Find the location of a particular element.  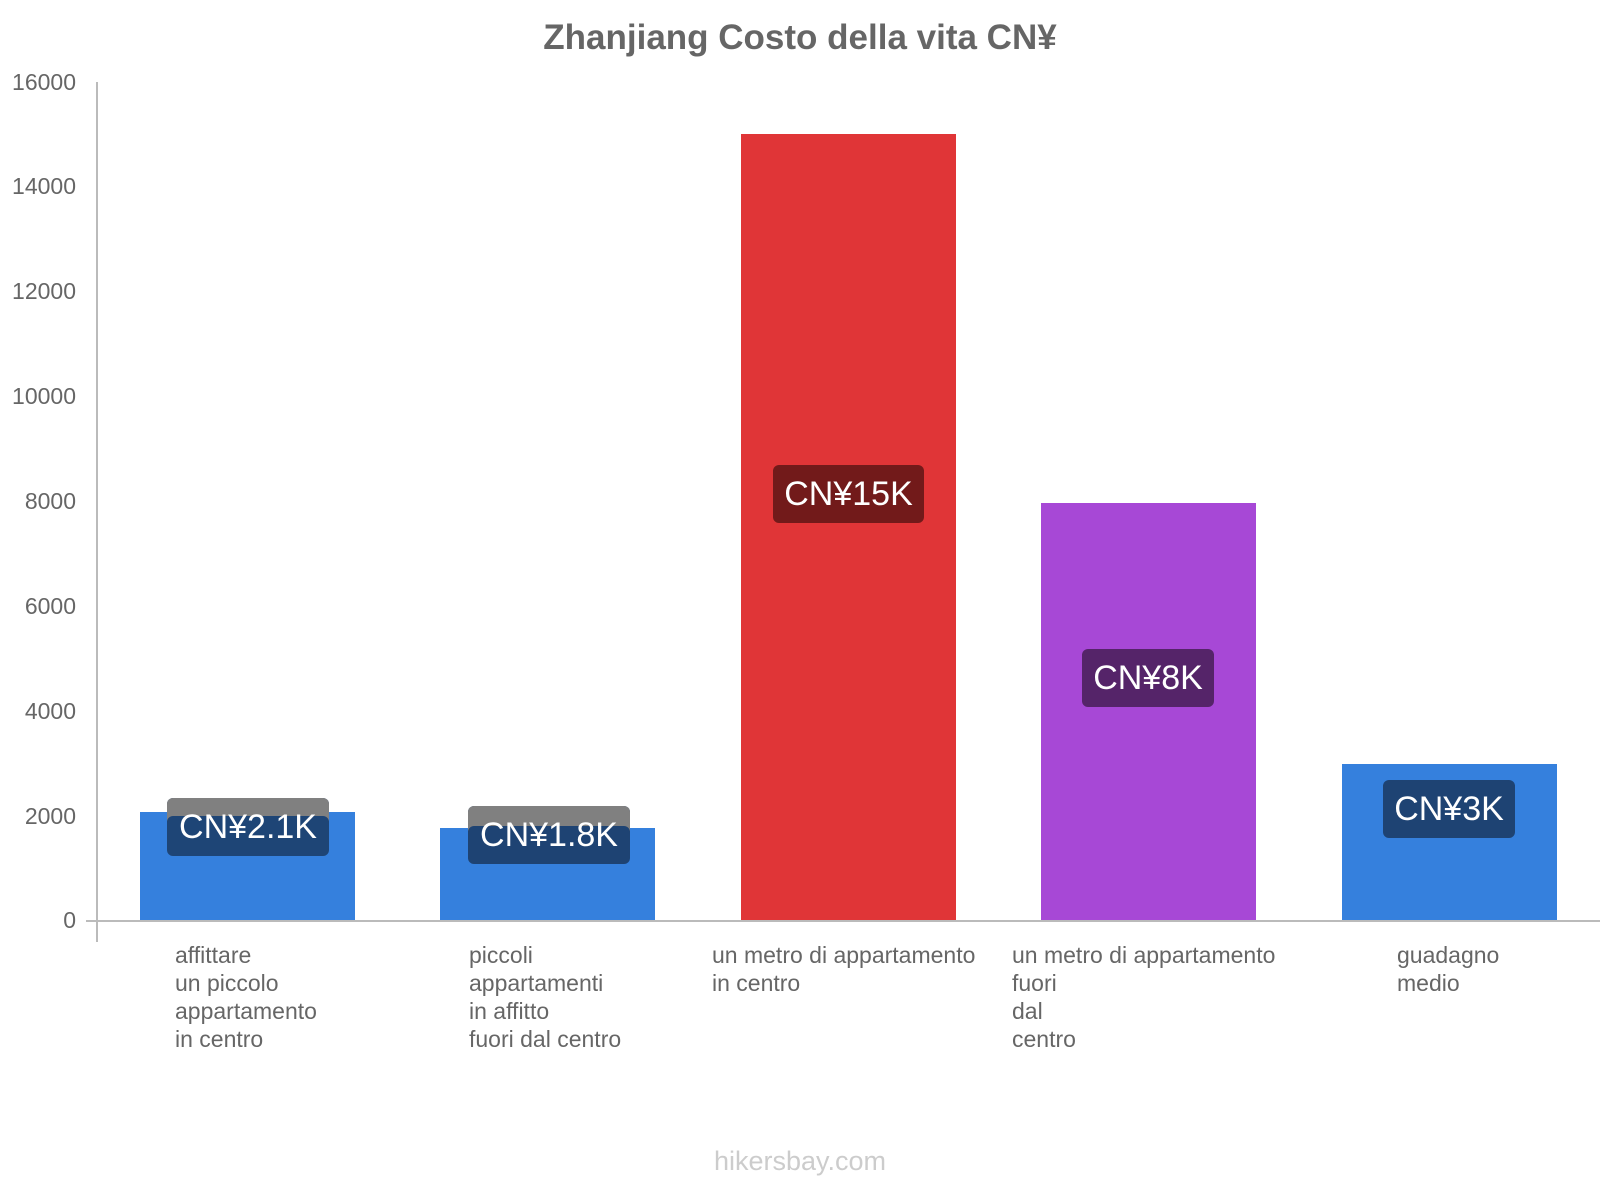

y-tick-label: 4000 is located at coordinates (50, 711).